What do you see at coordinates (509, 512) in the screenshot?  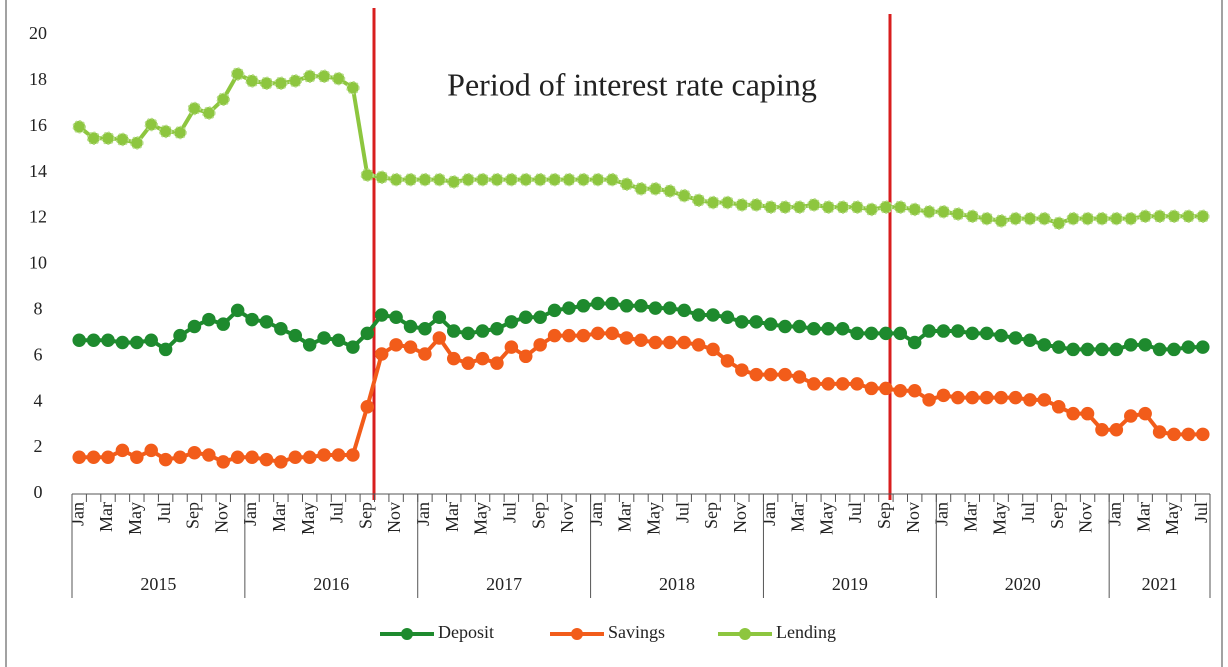 I see `x-tick-label: Jul` at bounding box center [509, 512].